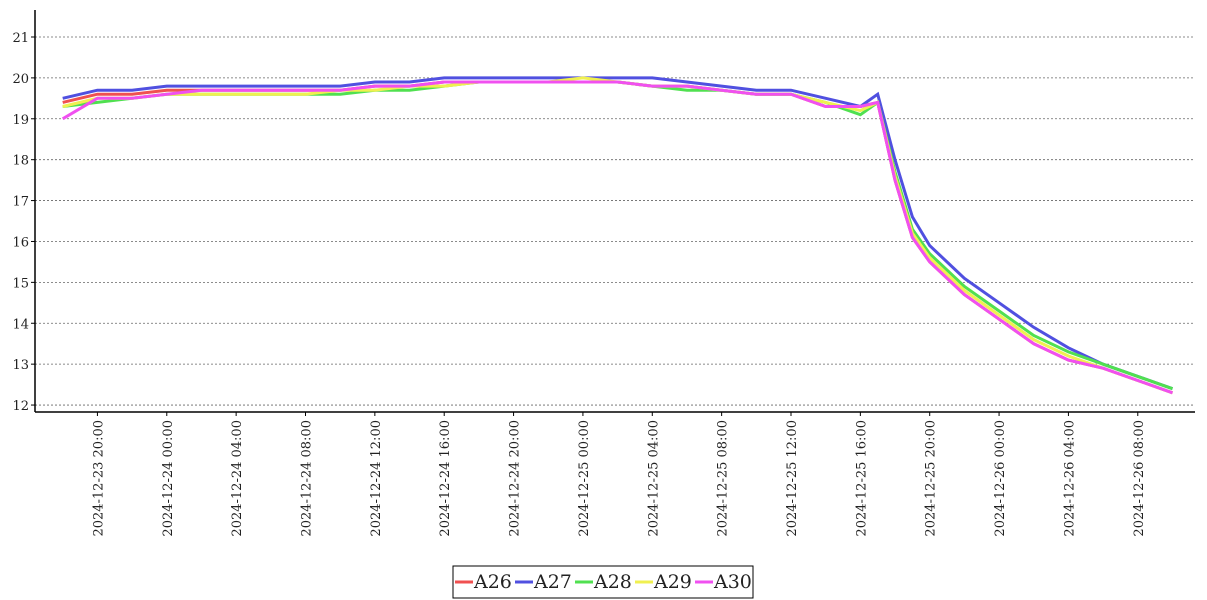 The image size is (1207, 600). Describe the element at coordinates (653, 478) in the screenshot. I see `x-tick-label: 2024-12-25 04:00` at that location.